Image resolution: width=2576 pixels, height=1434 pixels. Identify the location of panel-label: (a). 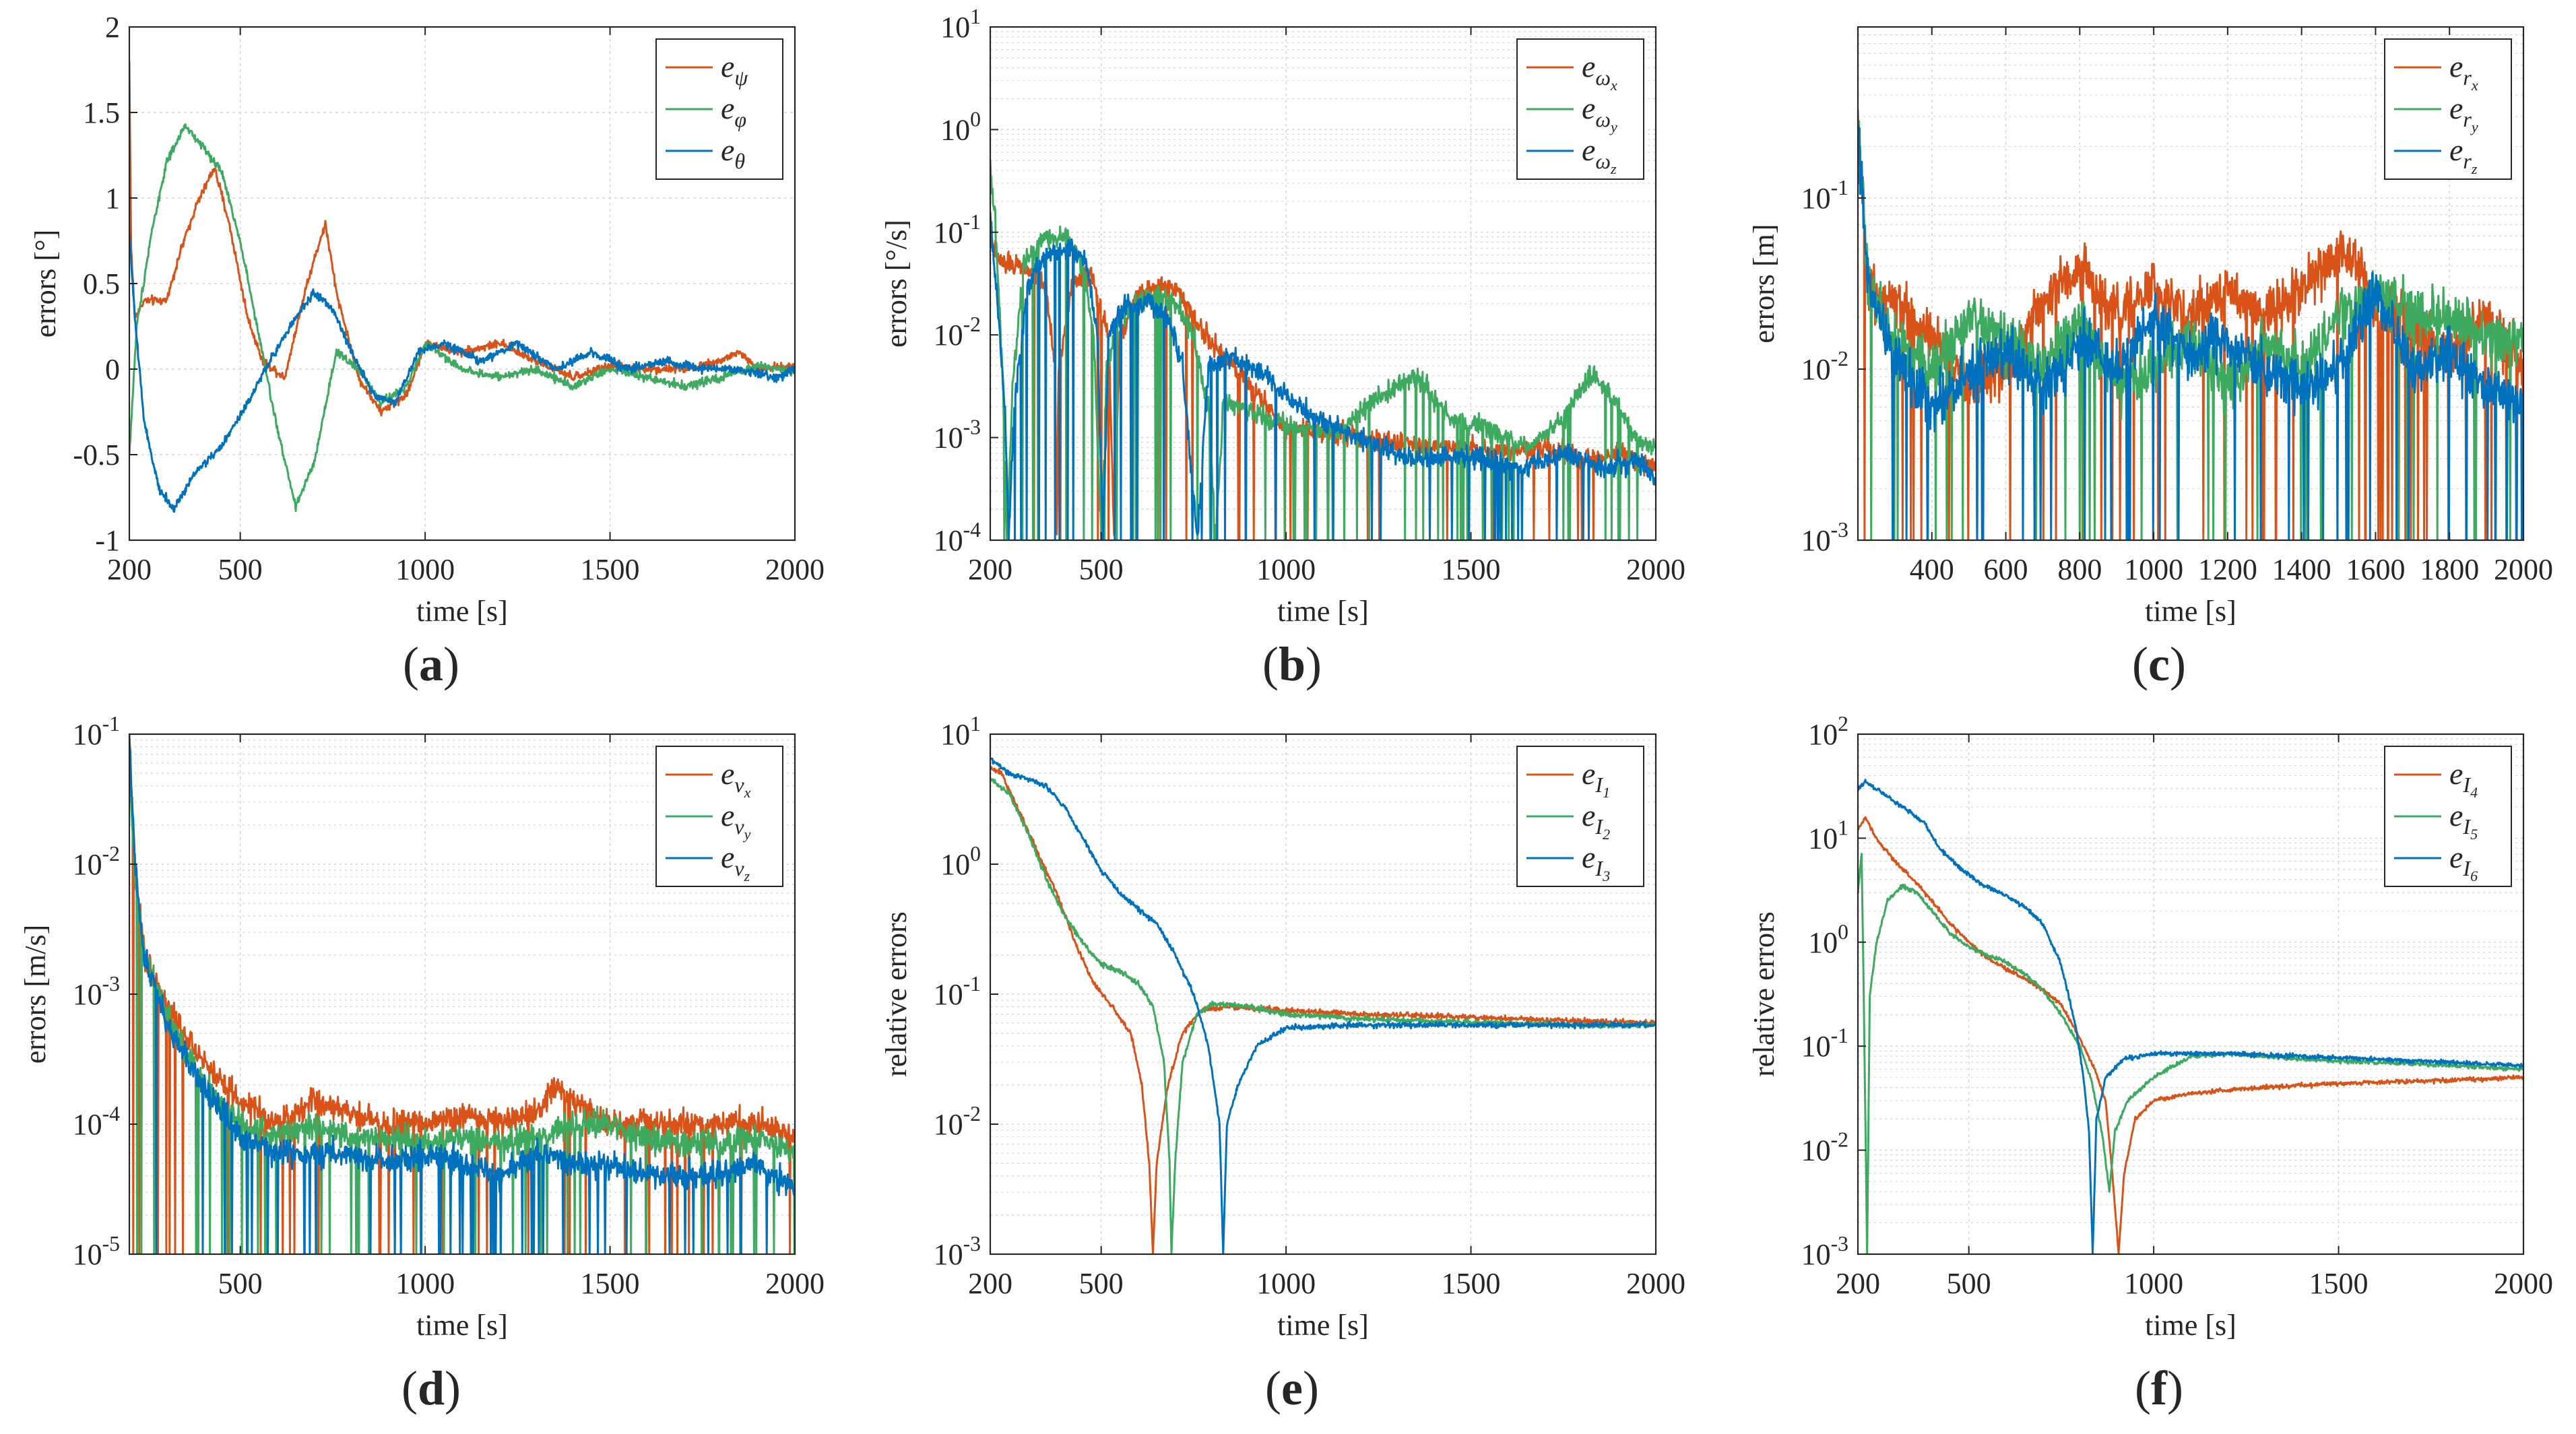
(431, 664).